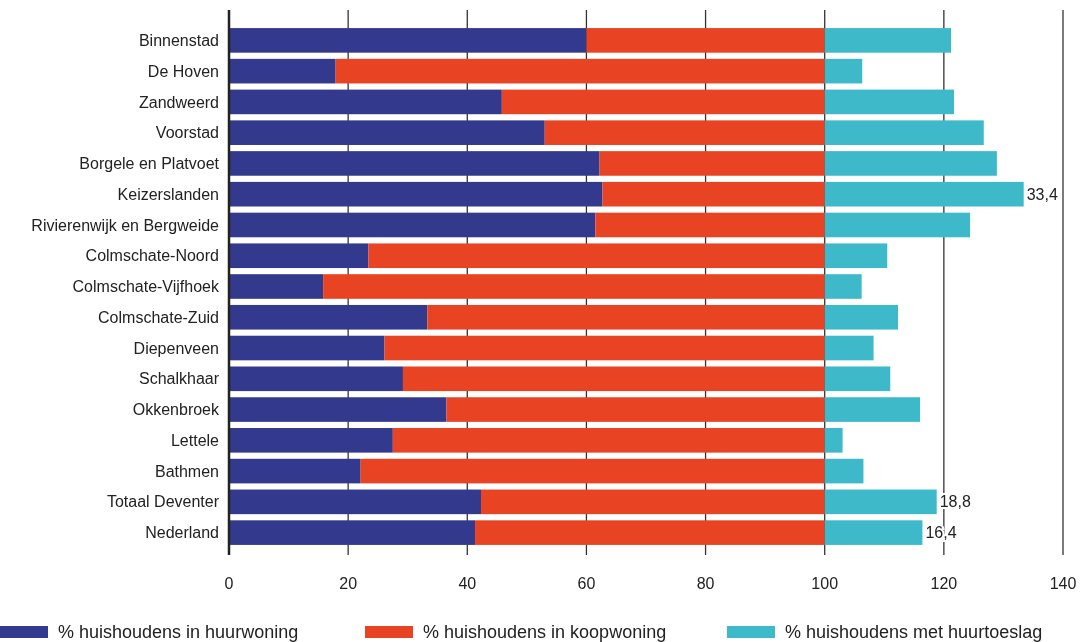 The width and height of the screenshot is (1085, 642). I want to click on y-tick-label: Diepenveen, so click(176, 348).